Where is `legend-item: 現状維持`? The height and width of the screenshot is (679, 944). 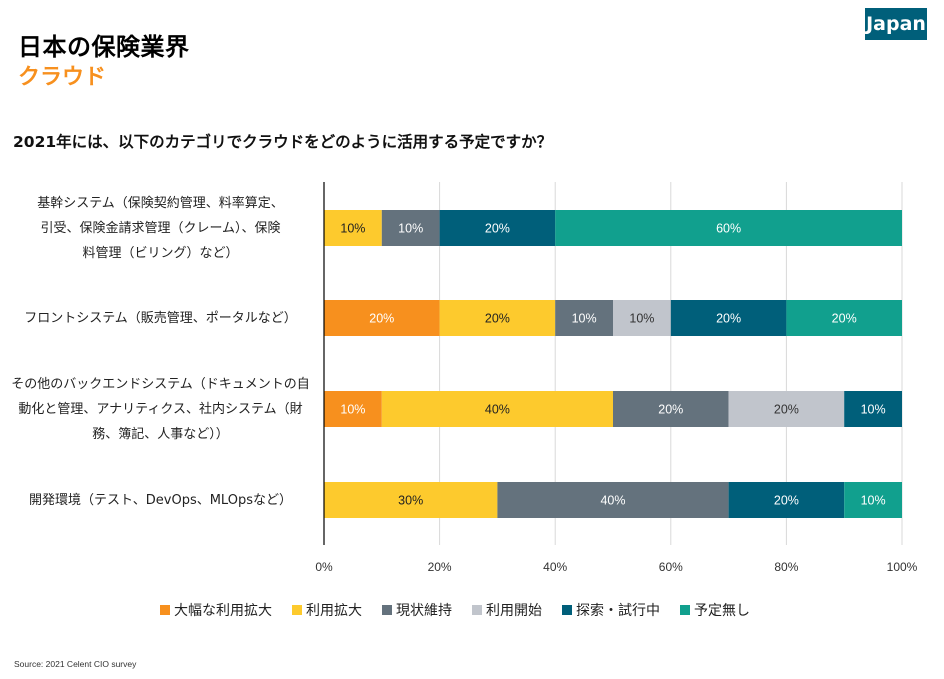 legend-item: 現状維持 is located at coordinates (417, 610).